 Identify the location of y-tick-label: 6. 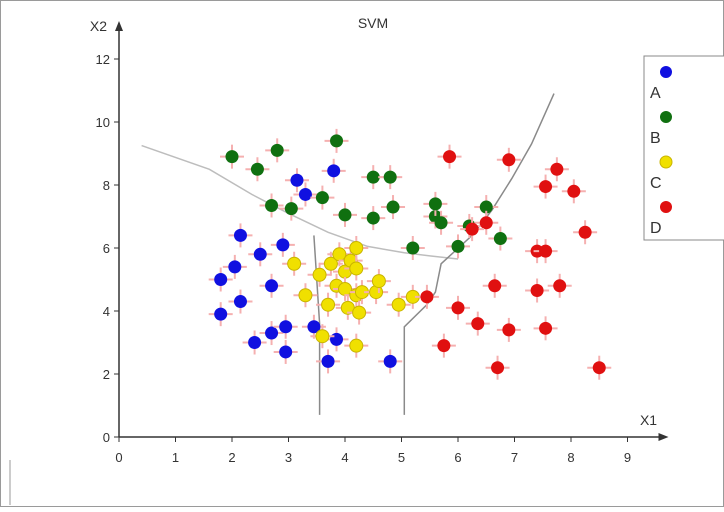
(106, 248).